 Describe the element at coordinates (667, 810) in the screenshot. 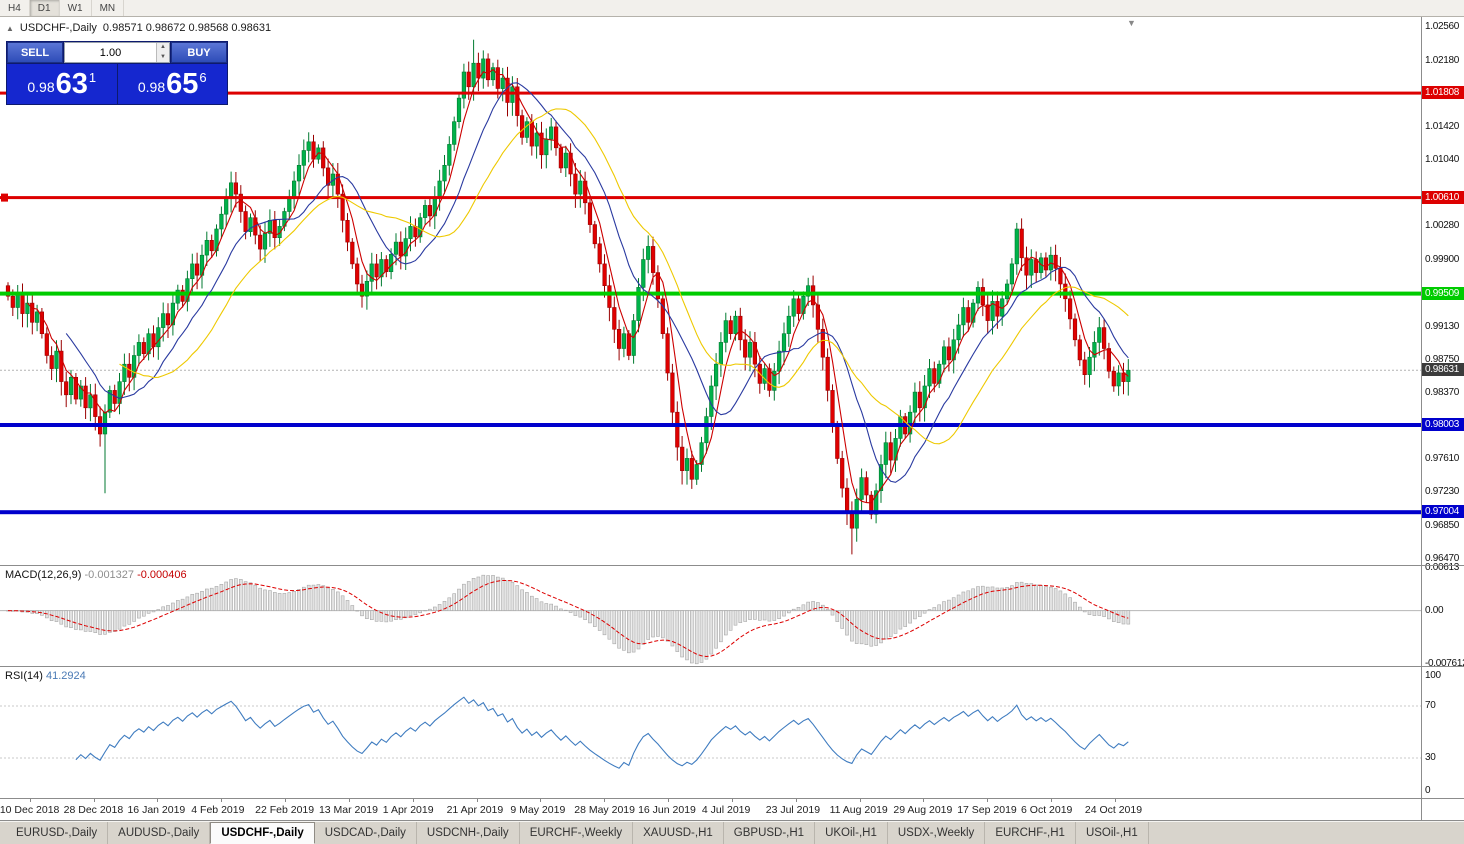

I see `date-axis-label: 16 Jun 2019` at that location.